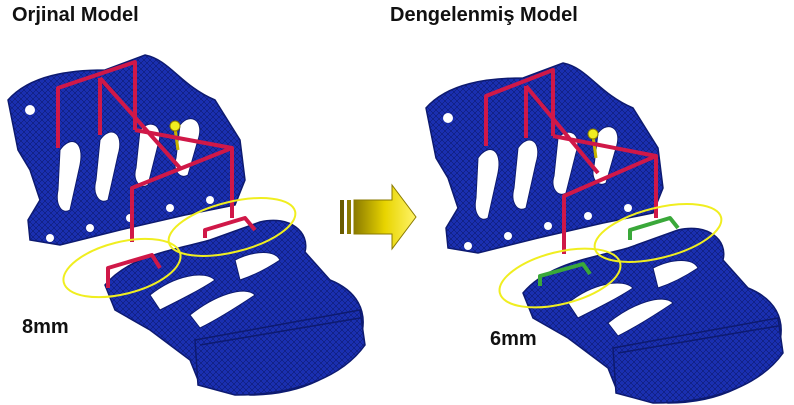 The height and width of the screenshot is (405, 794). Describe the element at coordinates (560, 278) in the screenshot. I see `right-highlight-ellipse-lower` at that location.